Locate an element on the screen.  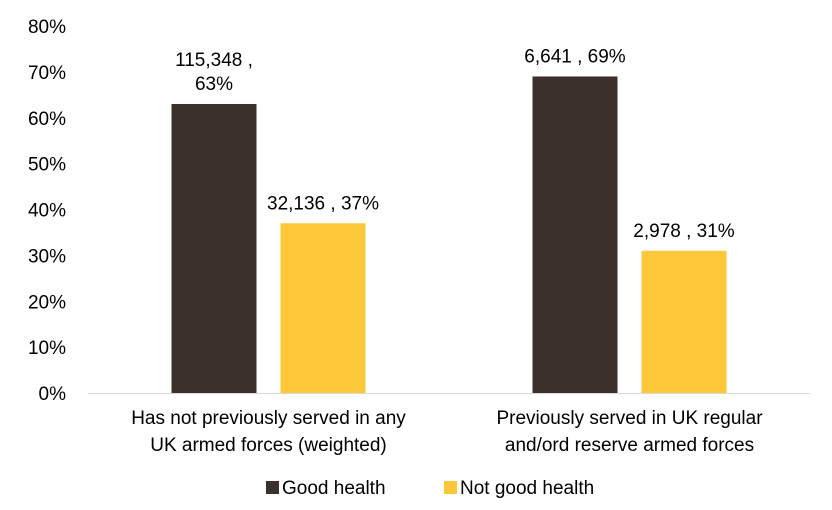
data-label: 6,641 , 69% is located at coordinates (575, 56).